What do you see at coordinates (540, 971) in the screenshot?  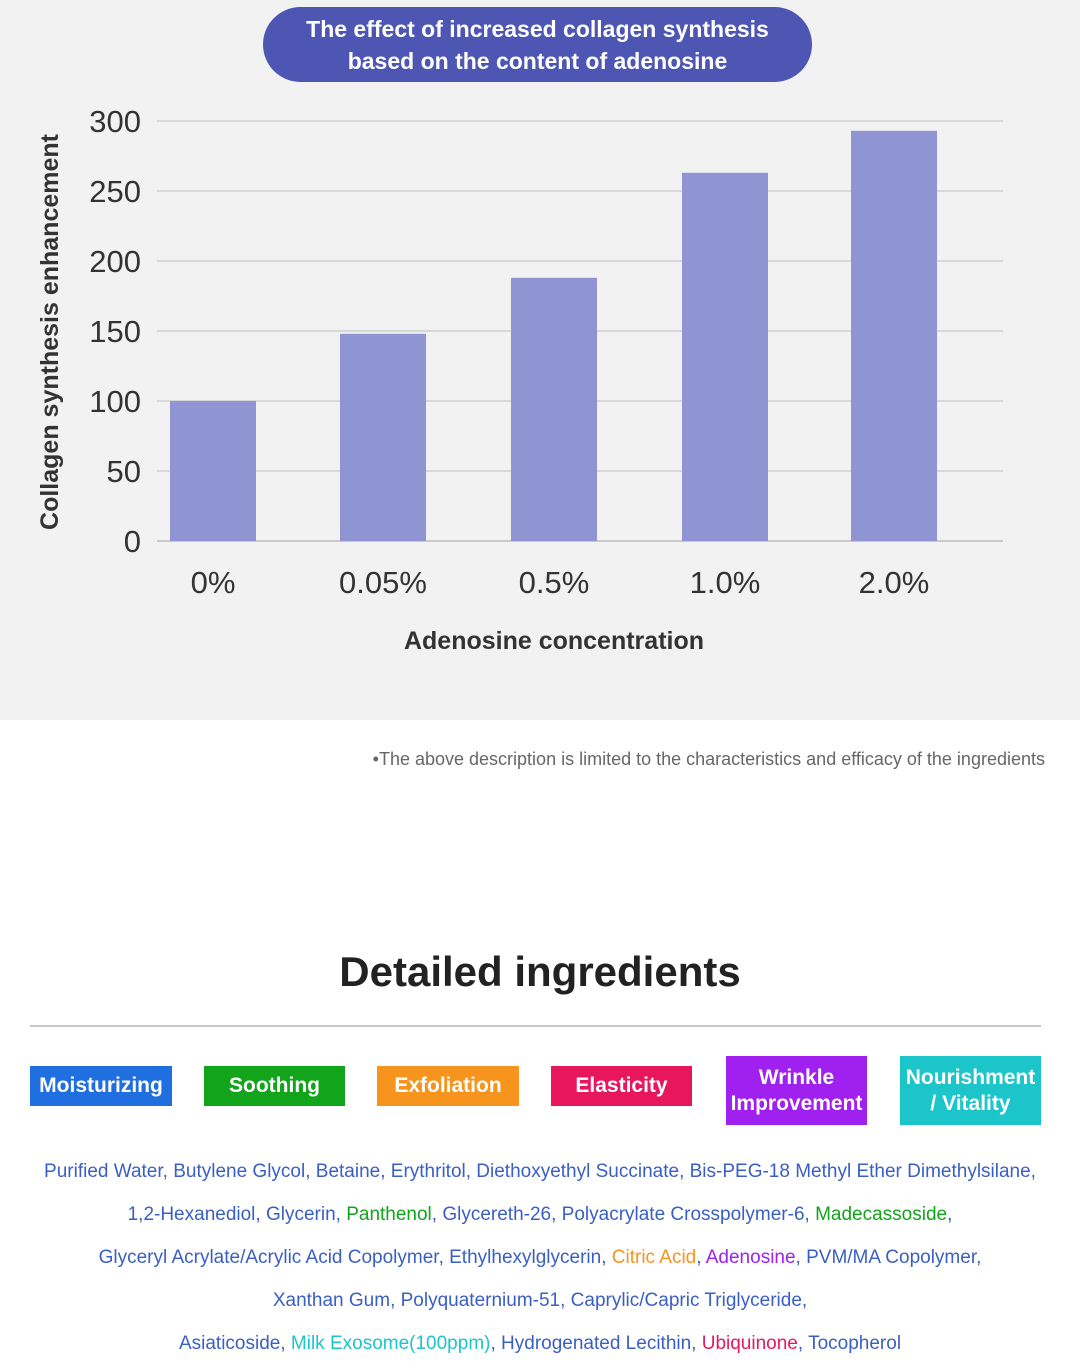 I see `ingredients-title: Detailed ingredients` at bounding box center [540, 971].